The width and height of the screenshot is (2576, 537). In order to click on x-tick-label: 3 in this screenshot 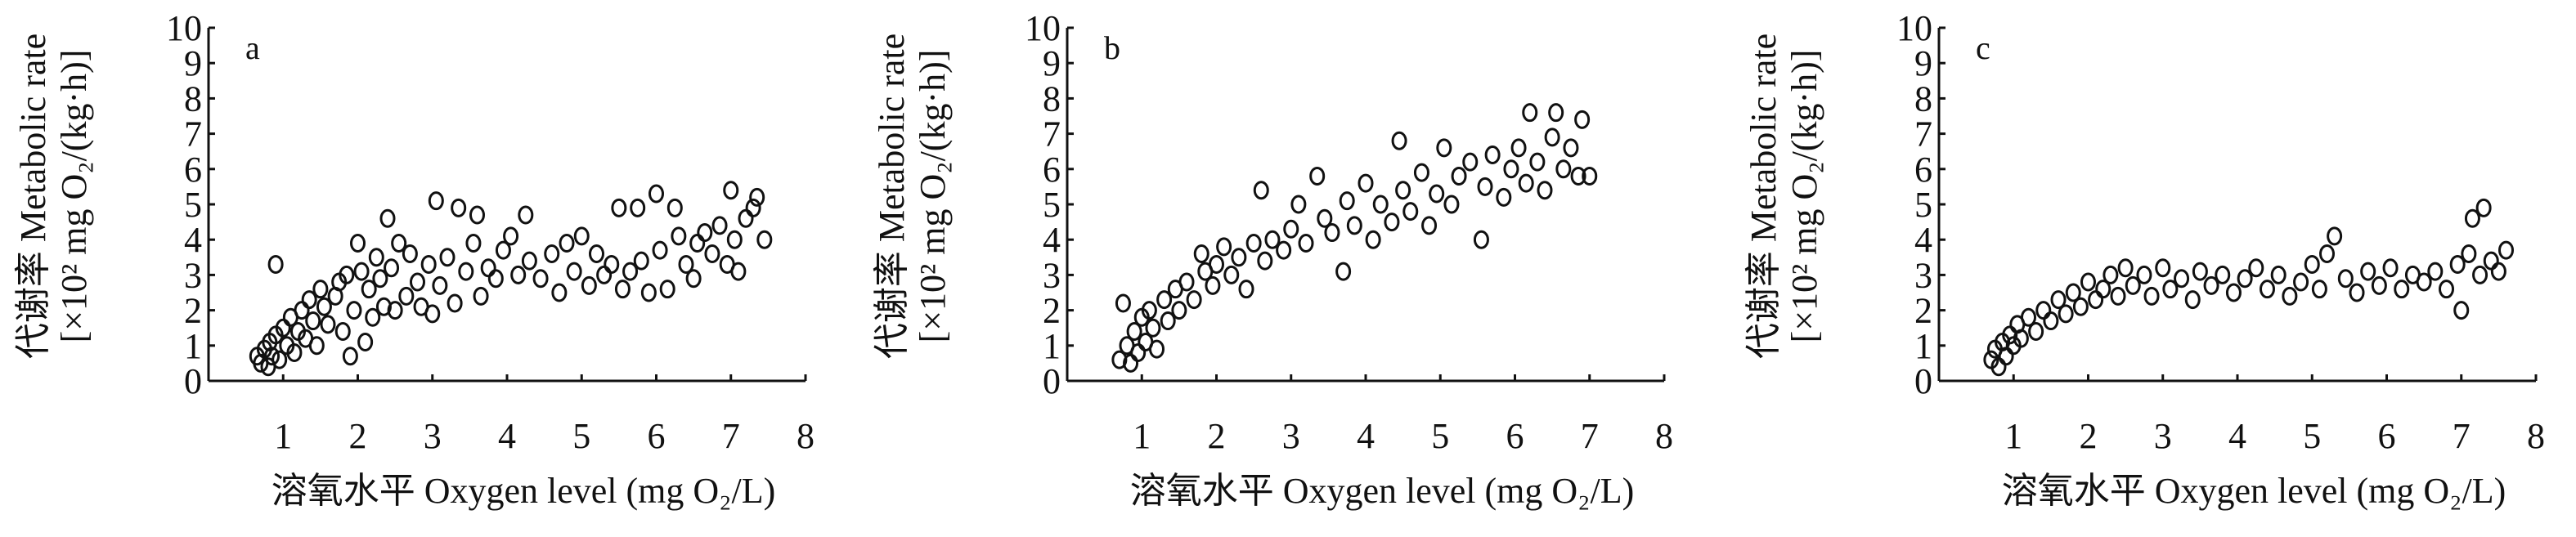, I will do `click(433, 436)`.